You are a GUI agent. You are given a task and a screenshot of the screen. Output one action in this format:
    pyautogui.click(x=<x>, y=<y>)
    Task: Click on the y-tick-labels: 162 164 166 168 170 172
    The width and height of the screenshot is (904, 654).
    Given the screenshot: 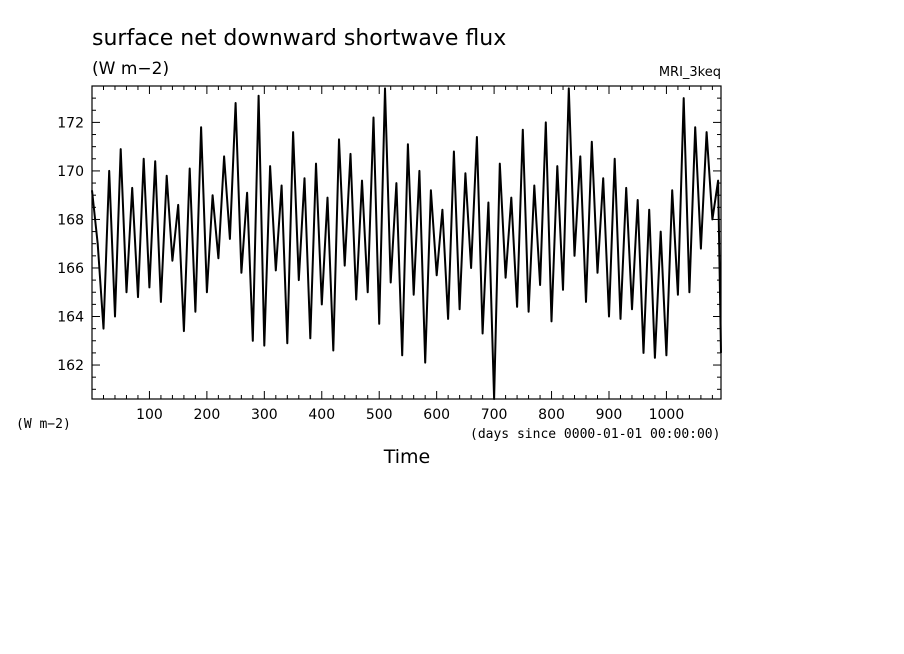 What is the action you would take?
    pyautogui.click(x=70, y=244)
    